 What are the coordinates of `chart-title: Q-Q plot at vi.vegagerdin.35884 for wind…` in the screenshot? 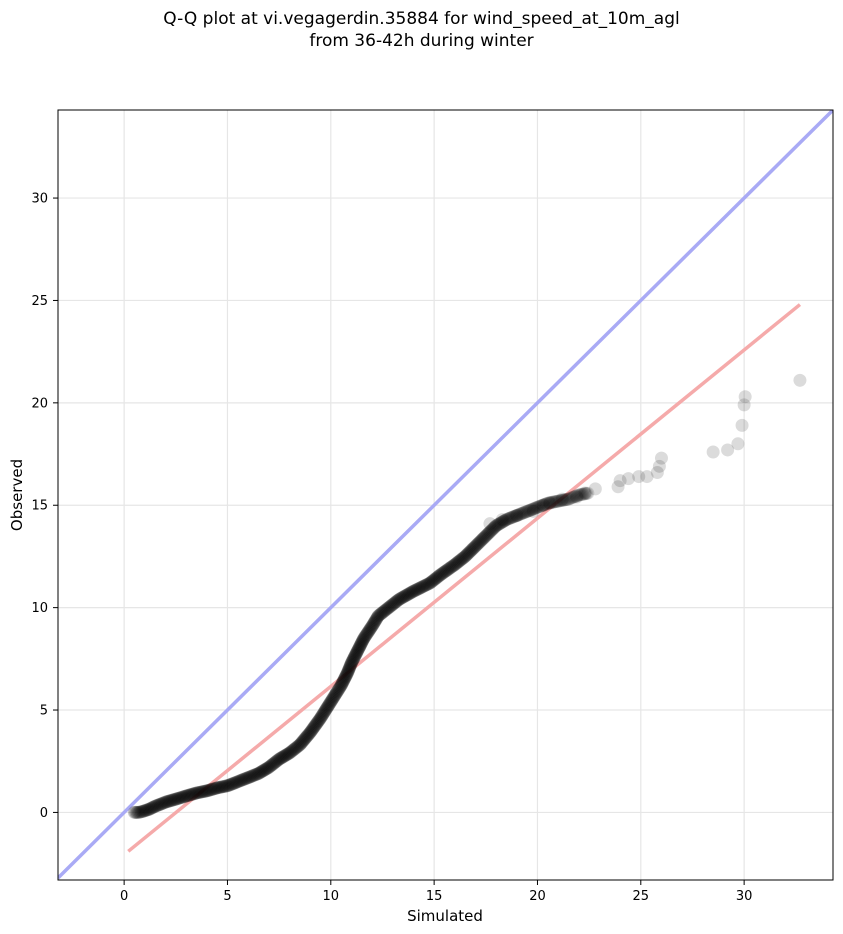 It's located at (421, 30).